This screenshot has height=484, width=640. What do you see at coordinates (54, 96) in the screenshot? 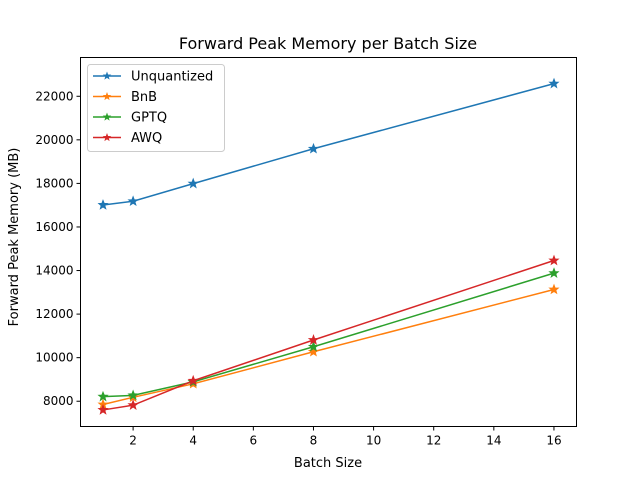
I see `y-tick-label: 22000` at bounding box center [54, 96].